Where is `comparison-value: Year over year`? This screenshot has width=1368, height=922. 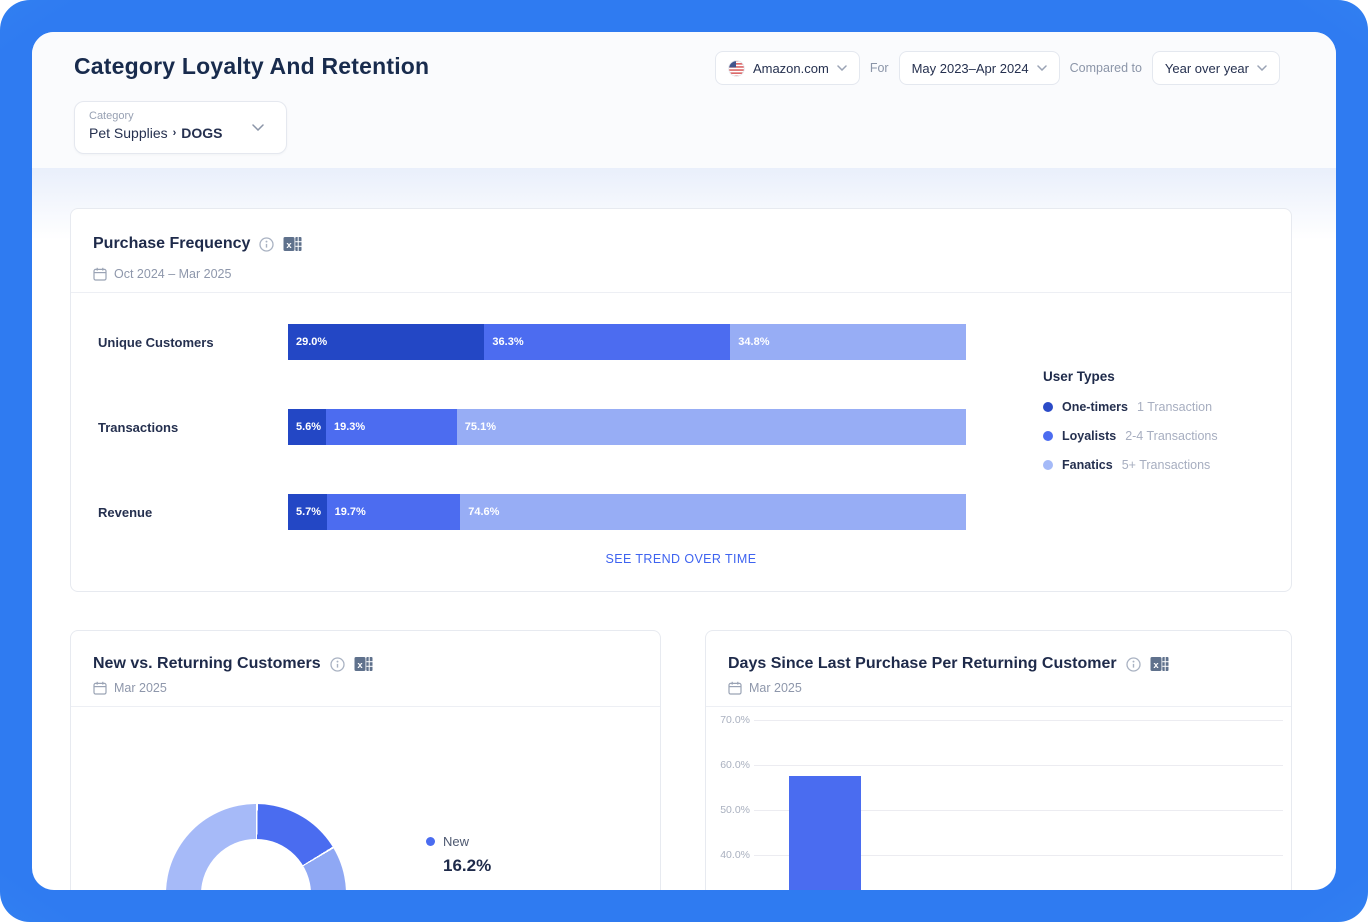
comparison-value: Year over year is located at coordinates (1206, 68).